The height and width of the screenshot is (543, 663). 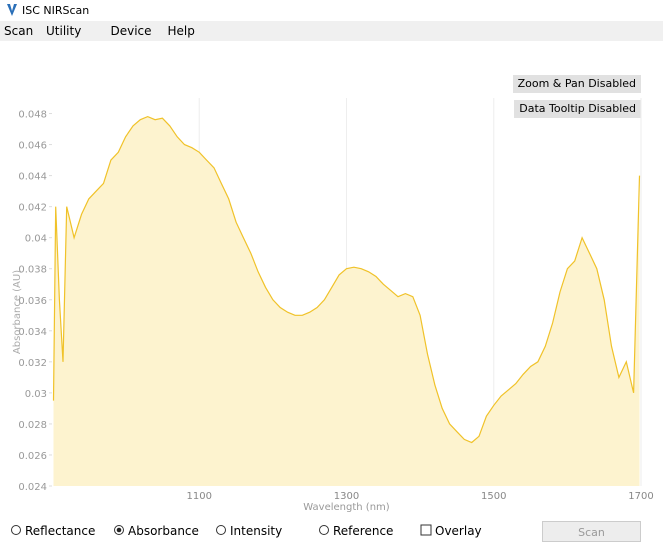 I want to click on y-tick-label: 0.026, so click(x=32, y=456).